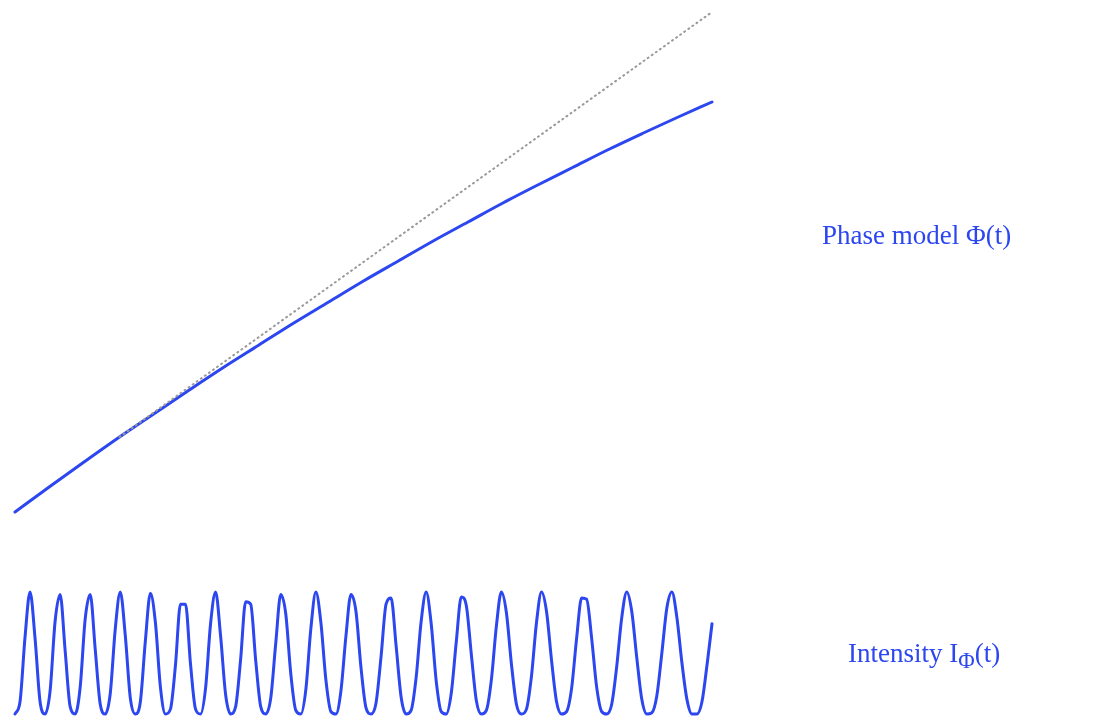 The image size is (1106, 718). I want to click on text: Phase model Φ(t), so click(917, 235).